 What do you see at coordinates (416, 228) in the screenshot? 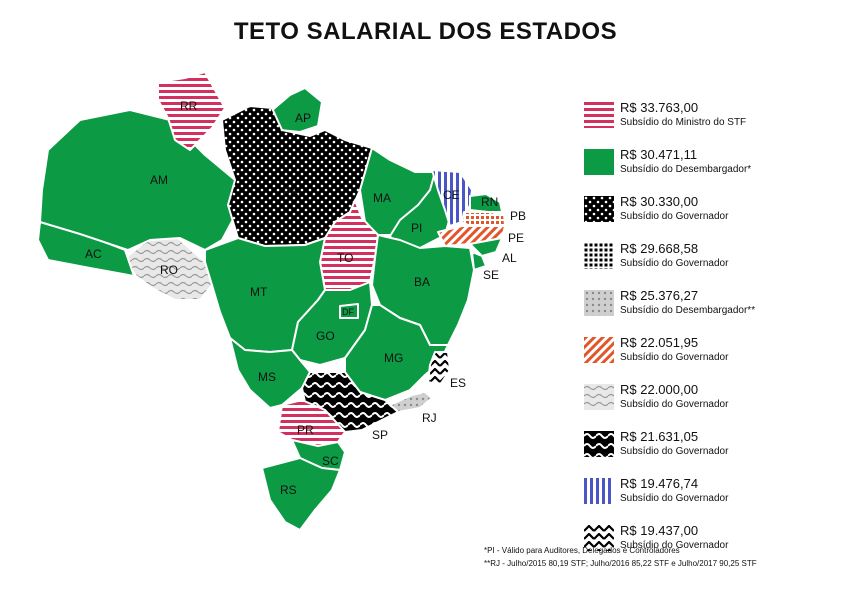
I see `state-label-pi: PI` at bounding box center [416, 228].